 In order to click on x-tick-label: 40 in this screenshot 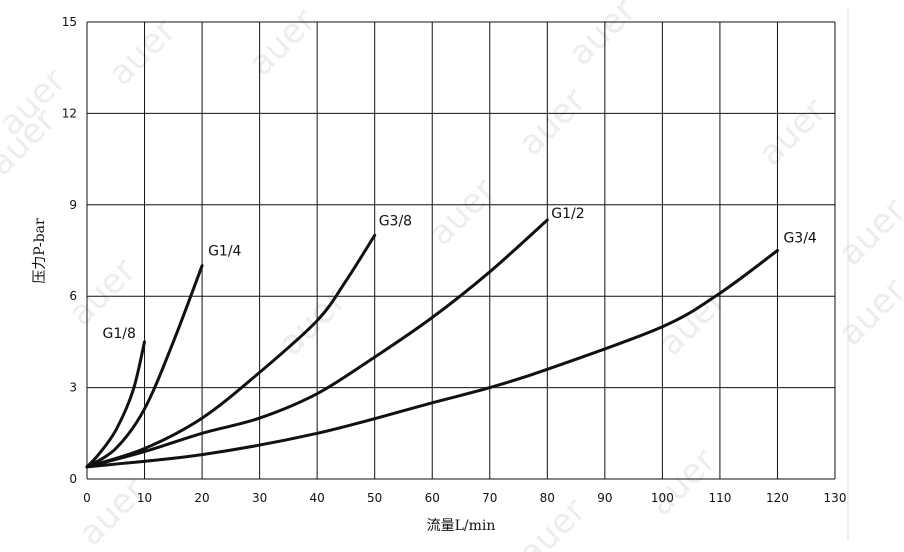, I will do `click(317, 498)`.